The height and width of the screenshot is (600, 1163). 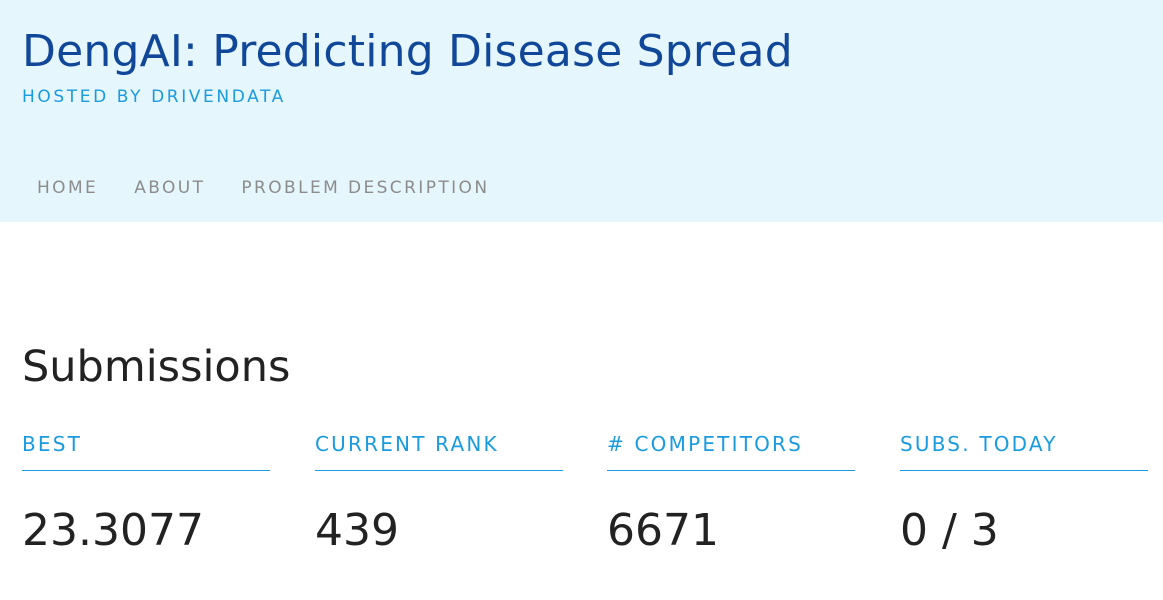 I want to click on submissions-heading: Submissions, so click(x=156, y=367).